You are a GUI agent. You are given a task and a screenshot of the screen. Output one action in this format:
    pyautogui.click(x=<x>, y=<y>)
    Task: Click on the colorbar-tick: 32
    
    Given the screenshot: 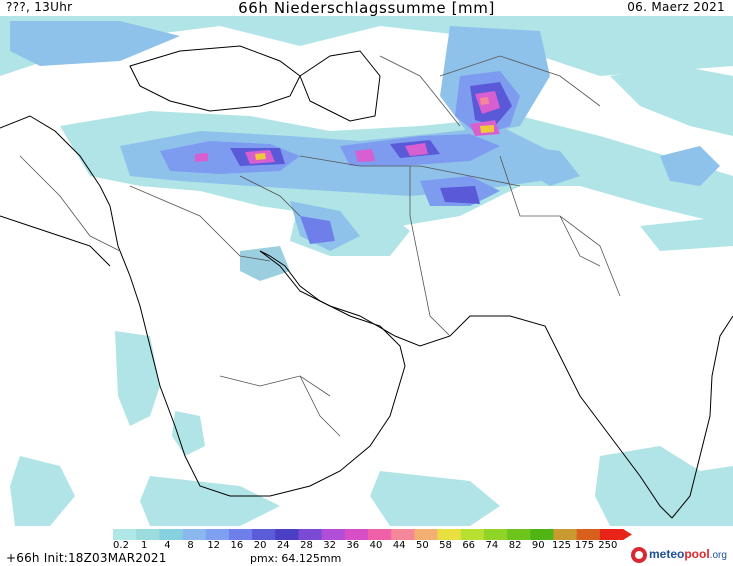 What is the action you would take?
    pyautogui.click(x=329, y=545)
    